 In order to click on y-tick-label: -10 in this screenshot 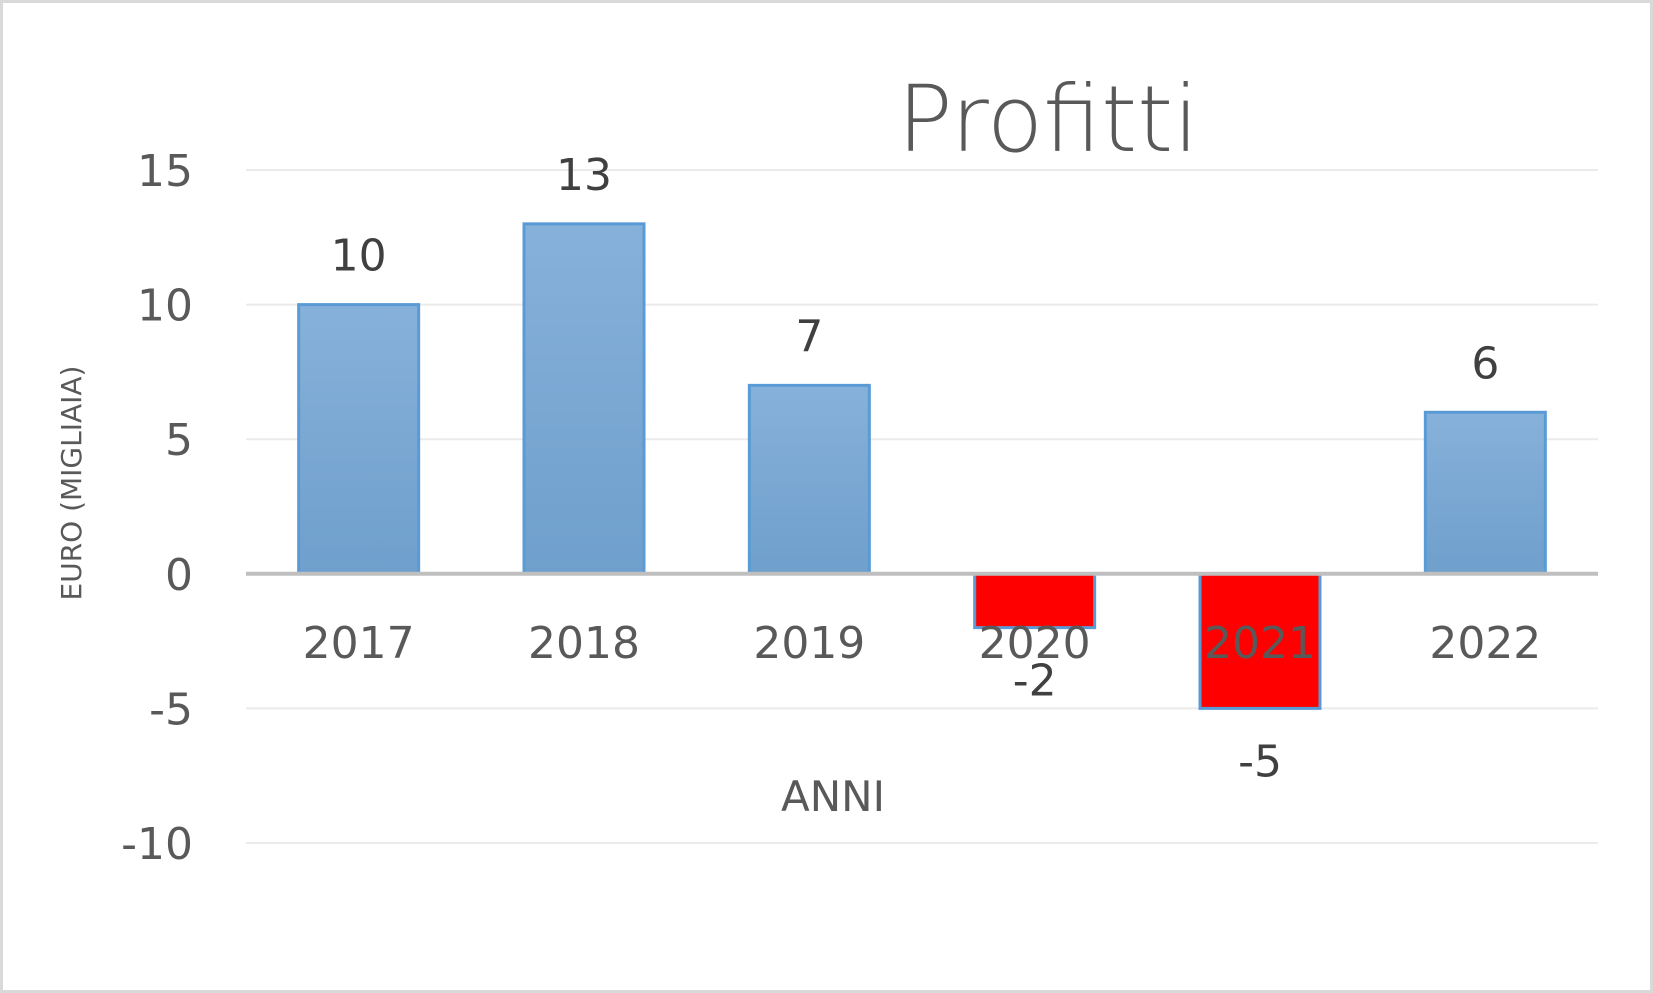, I will do `click(157, 844)`.